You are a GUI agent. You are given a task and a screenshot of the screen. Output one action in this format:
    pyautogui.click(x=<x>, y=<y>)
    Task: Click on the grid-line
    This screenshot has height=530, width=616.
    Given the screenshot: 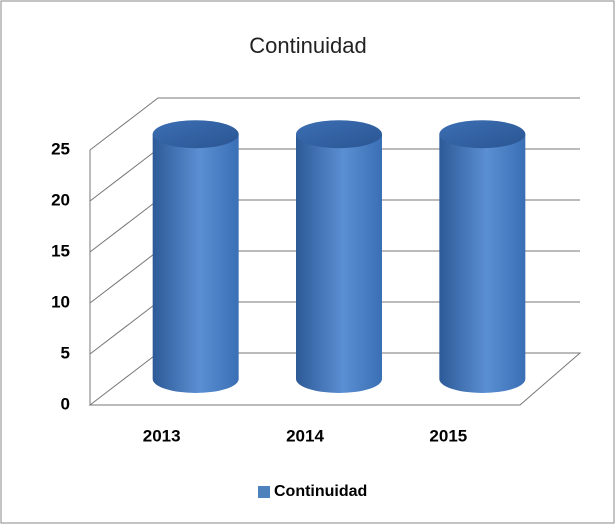 What is the action you would take?
    pyautogui.click(x=334, y=124)
    